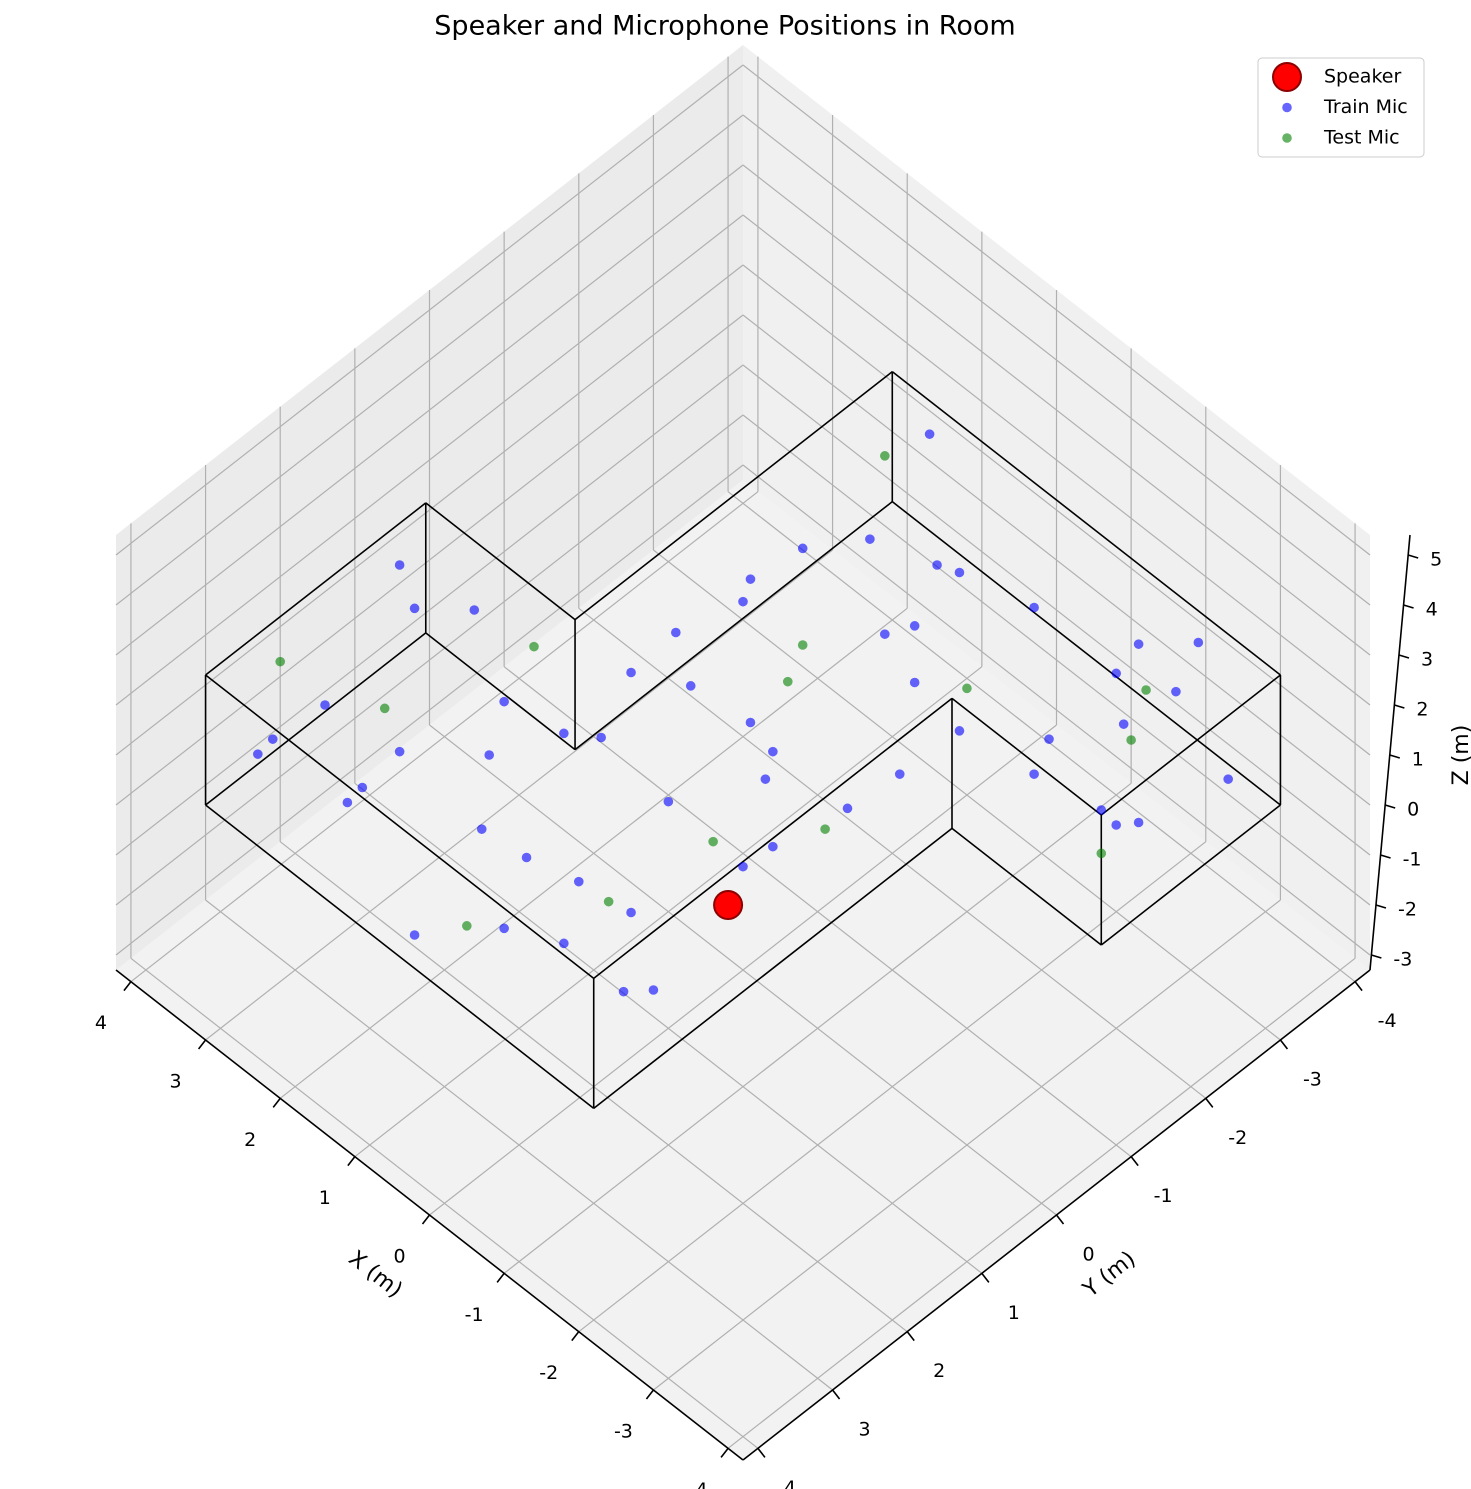  What do you see at coordinates (1407, 910) in the screenshot?
I see `z-tick-label: -2` at bounding box center [1407, 910].